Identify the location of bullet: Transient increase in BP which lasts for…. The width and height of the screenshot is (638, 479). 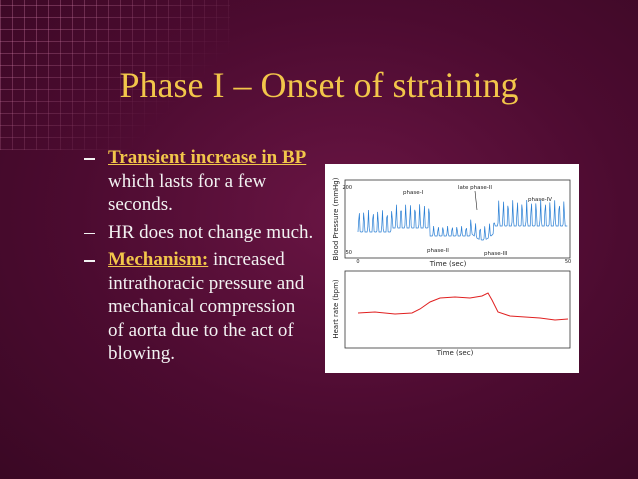
(199, 181).